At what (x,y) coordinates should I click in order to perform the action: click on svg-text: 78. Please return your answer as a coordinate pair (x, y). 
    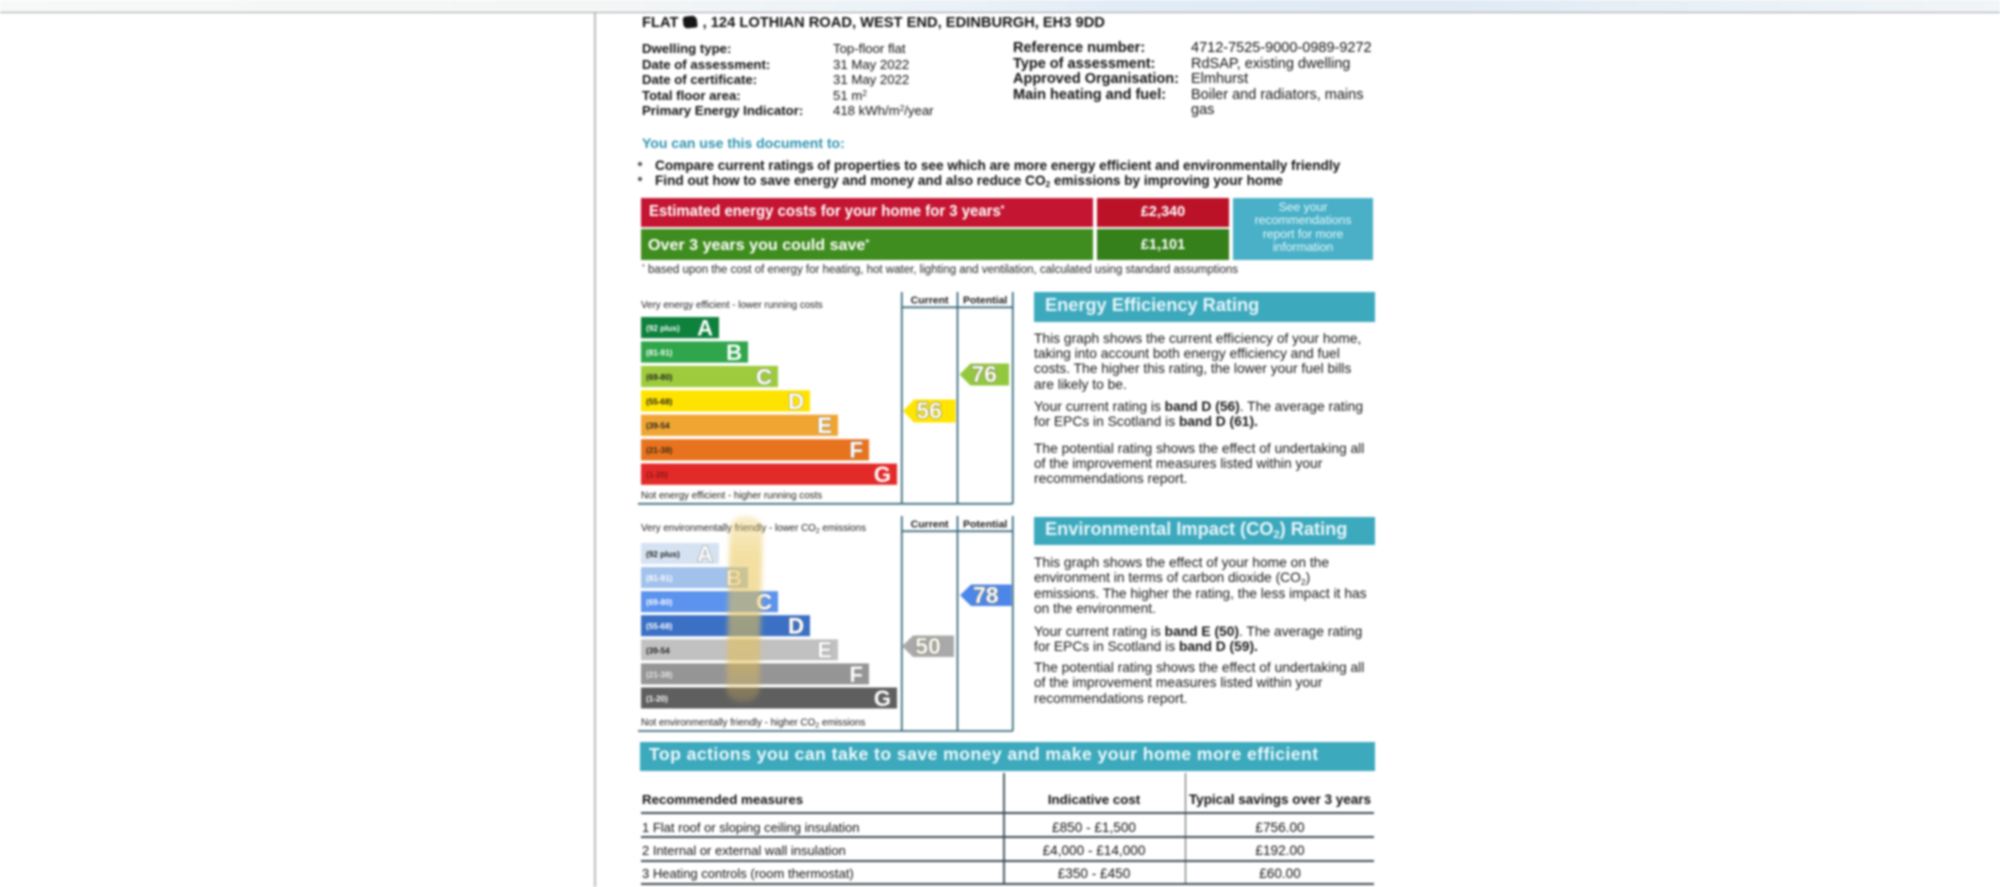
    Looking at the image, I should click on (986, 595).